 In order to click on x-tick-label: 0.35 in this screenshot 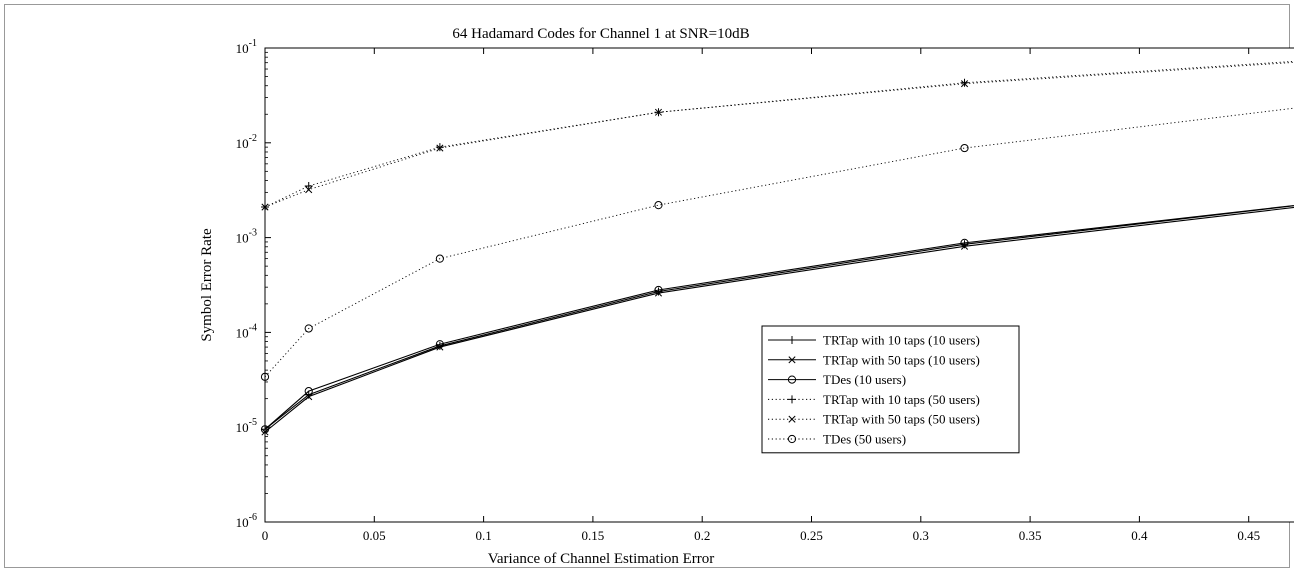, I will do `click(1030, 535)`.